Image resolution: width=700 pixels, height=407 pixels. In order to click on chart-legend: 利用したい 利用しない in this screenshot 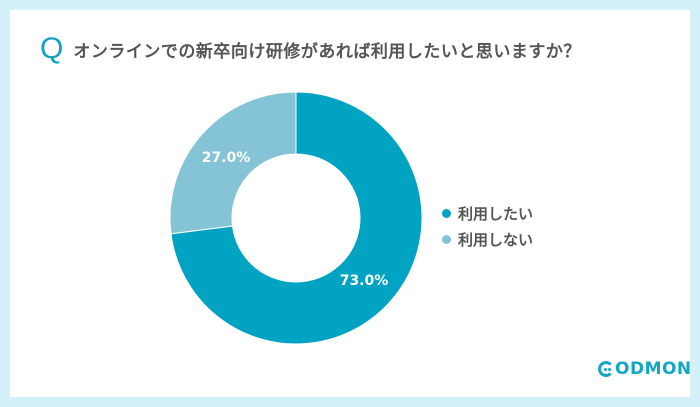, I will do `click(487, 226)`.